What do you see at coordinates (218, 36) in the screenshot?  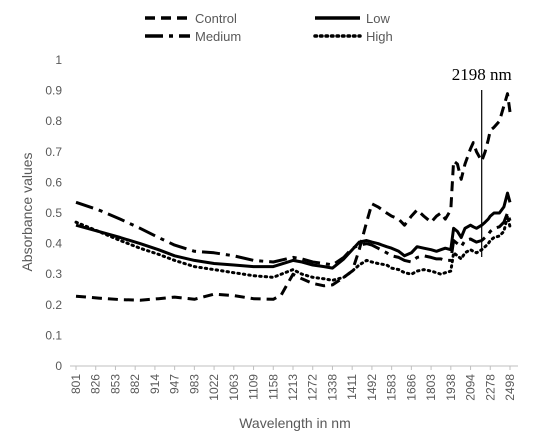 I see `legend-label-medium: Medium` at bounding box center [218, 36].